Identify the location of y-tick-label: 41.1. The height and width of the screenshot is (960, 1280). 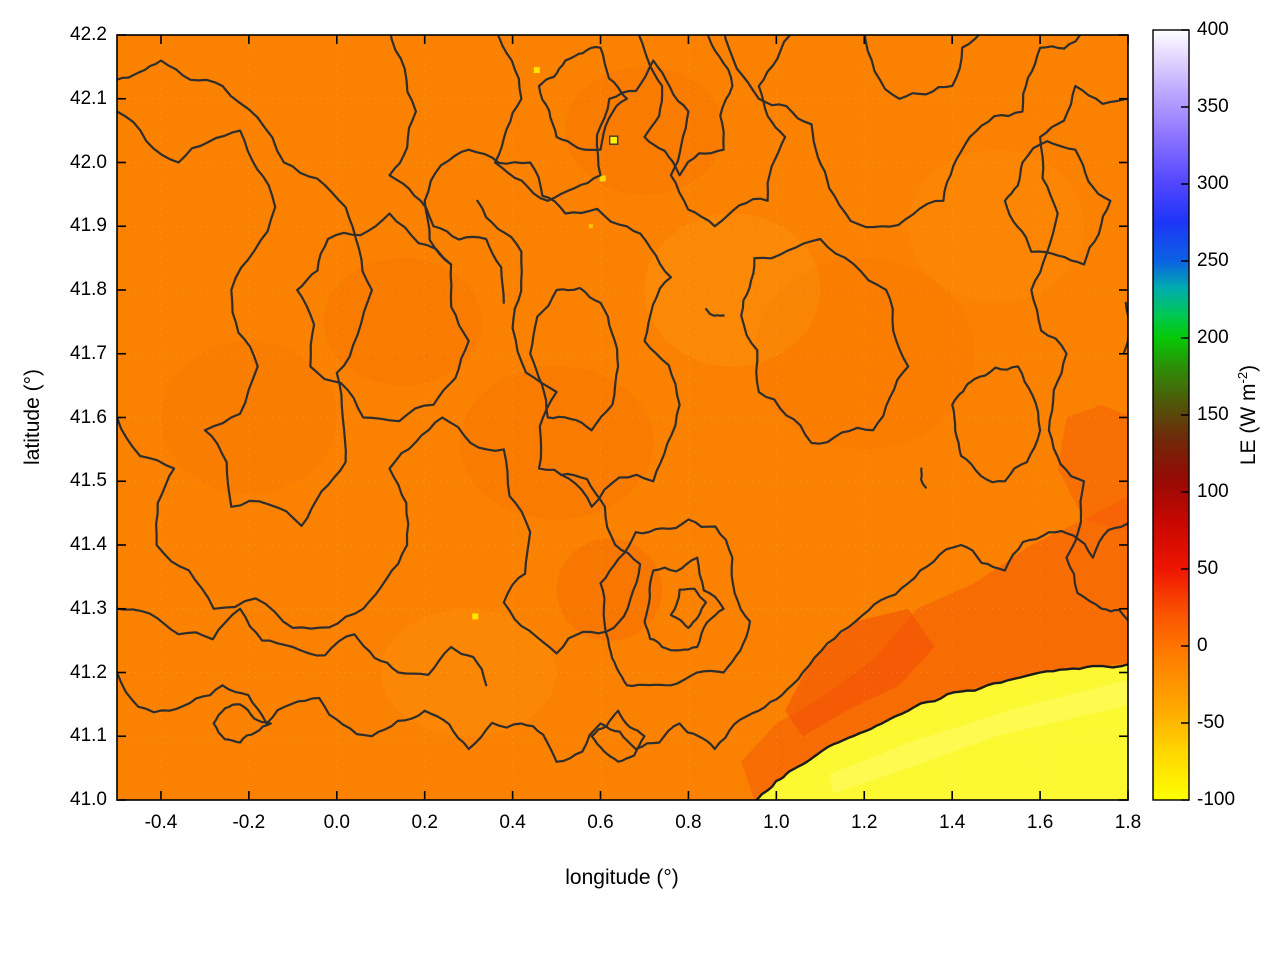
(88, 736).